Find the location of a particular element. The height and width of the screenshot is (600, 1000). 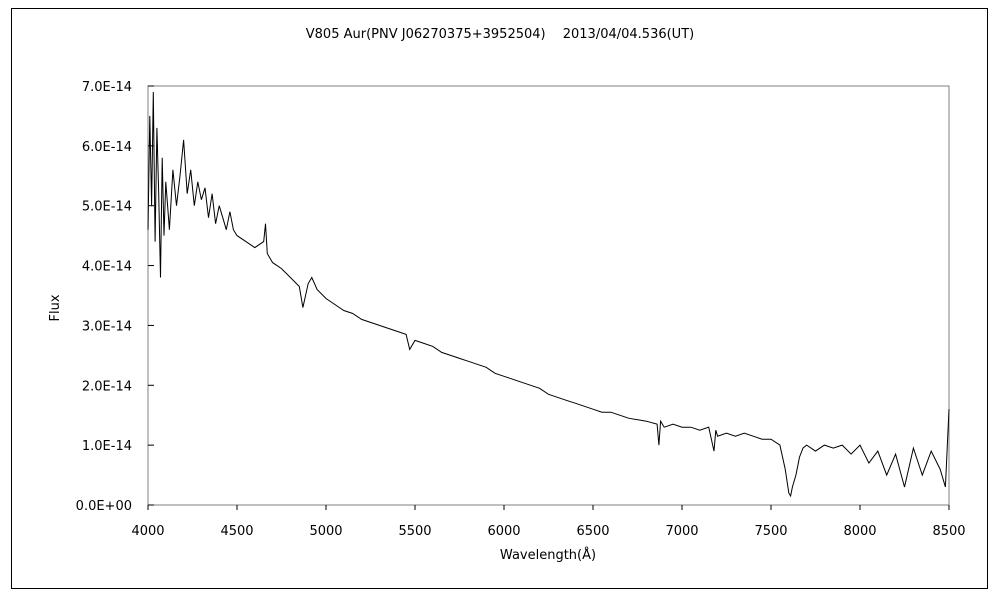

y-tick-label: 3.0E-14 is located at coordinates (107, 326).